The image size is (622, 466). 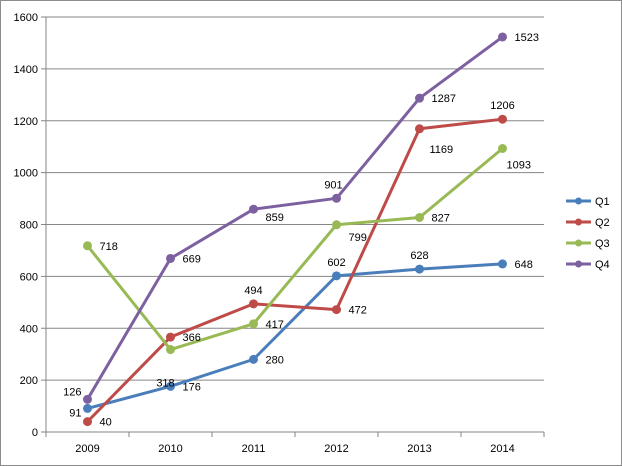 What do you see at coordinates (358, 238) in the screenshot?
I see `data-label-q3: 799` at bounding box center [358, 238].